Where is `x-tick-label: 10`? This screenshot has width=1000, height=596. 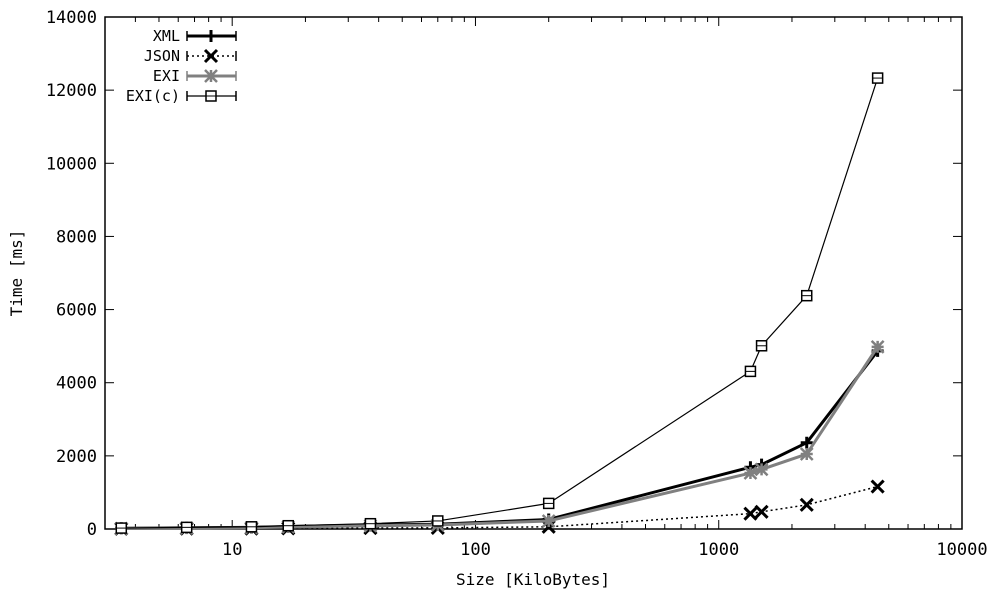 x-tick-label: 10 is located at coordinates (232, 550).